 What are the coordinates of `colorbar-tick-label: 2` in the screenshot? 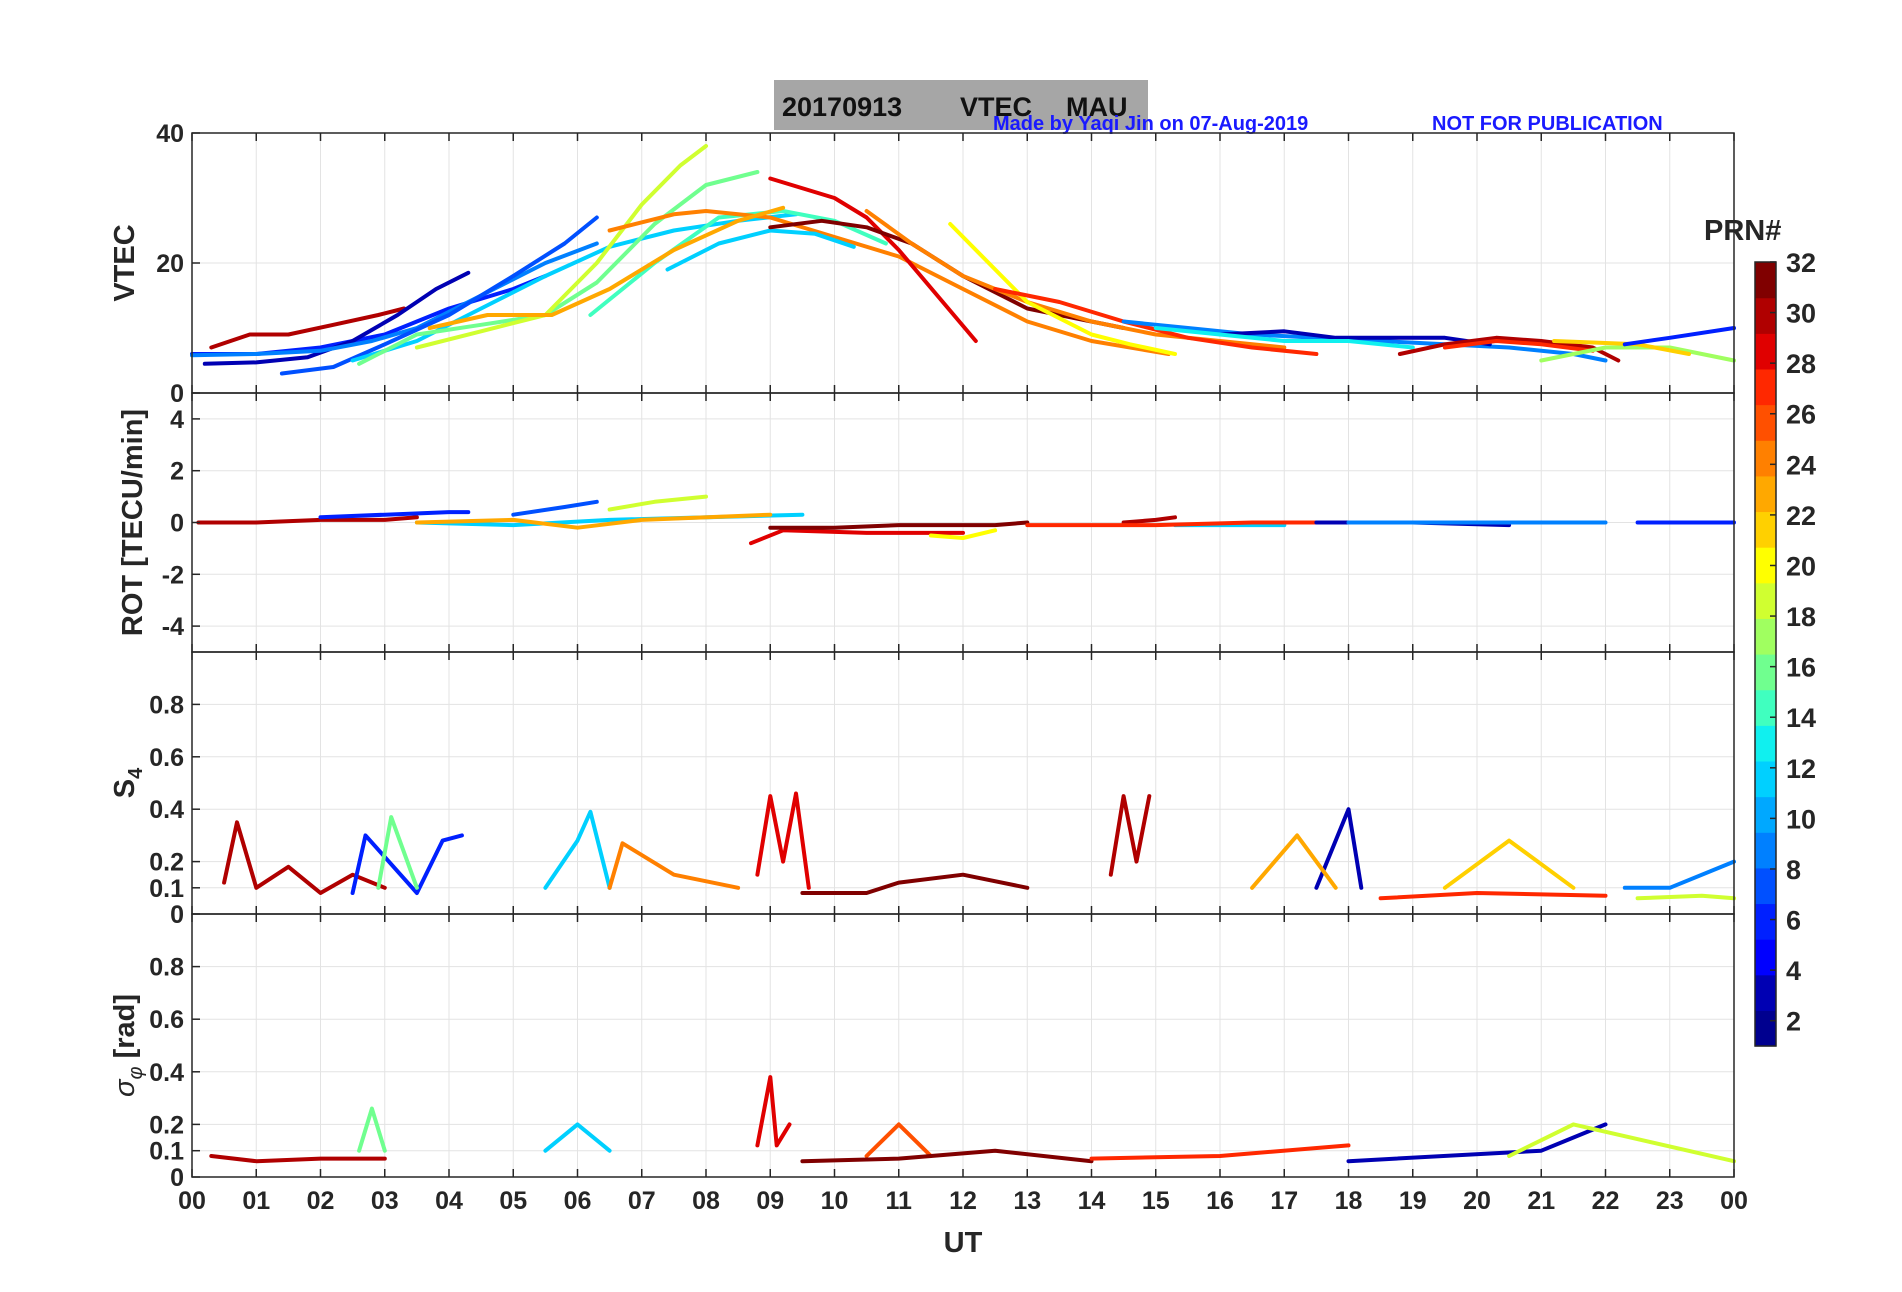 It's located at (1793, 1022).